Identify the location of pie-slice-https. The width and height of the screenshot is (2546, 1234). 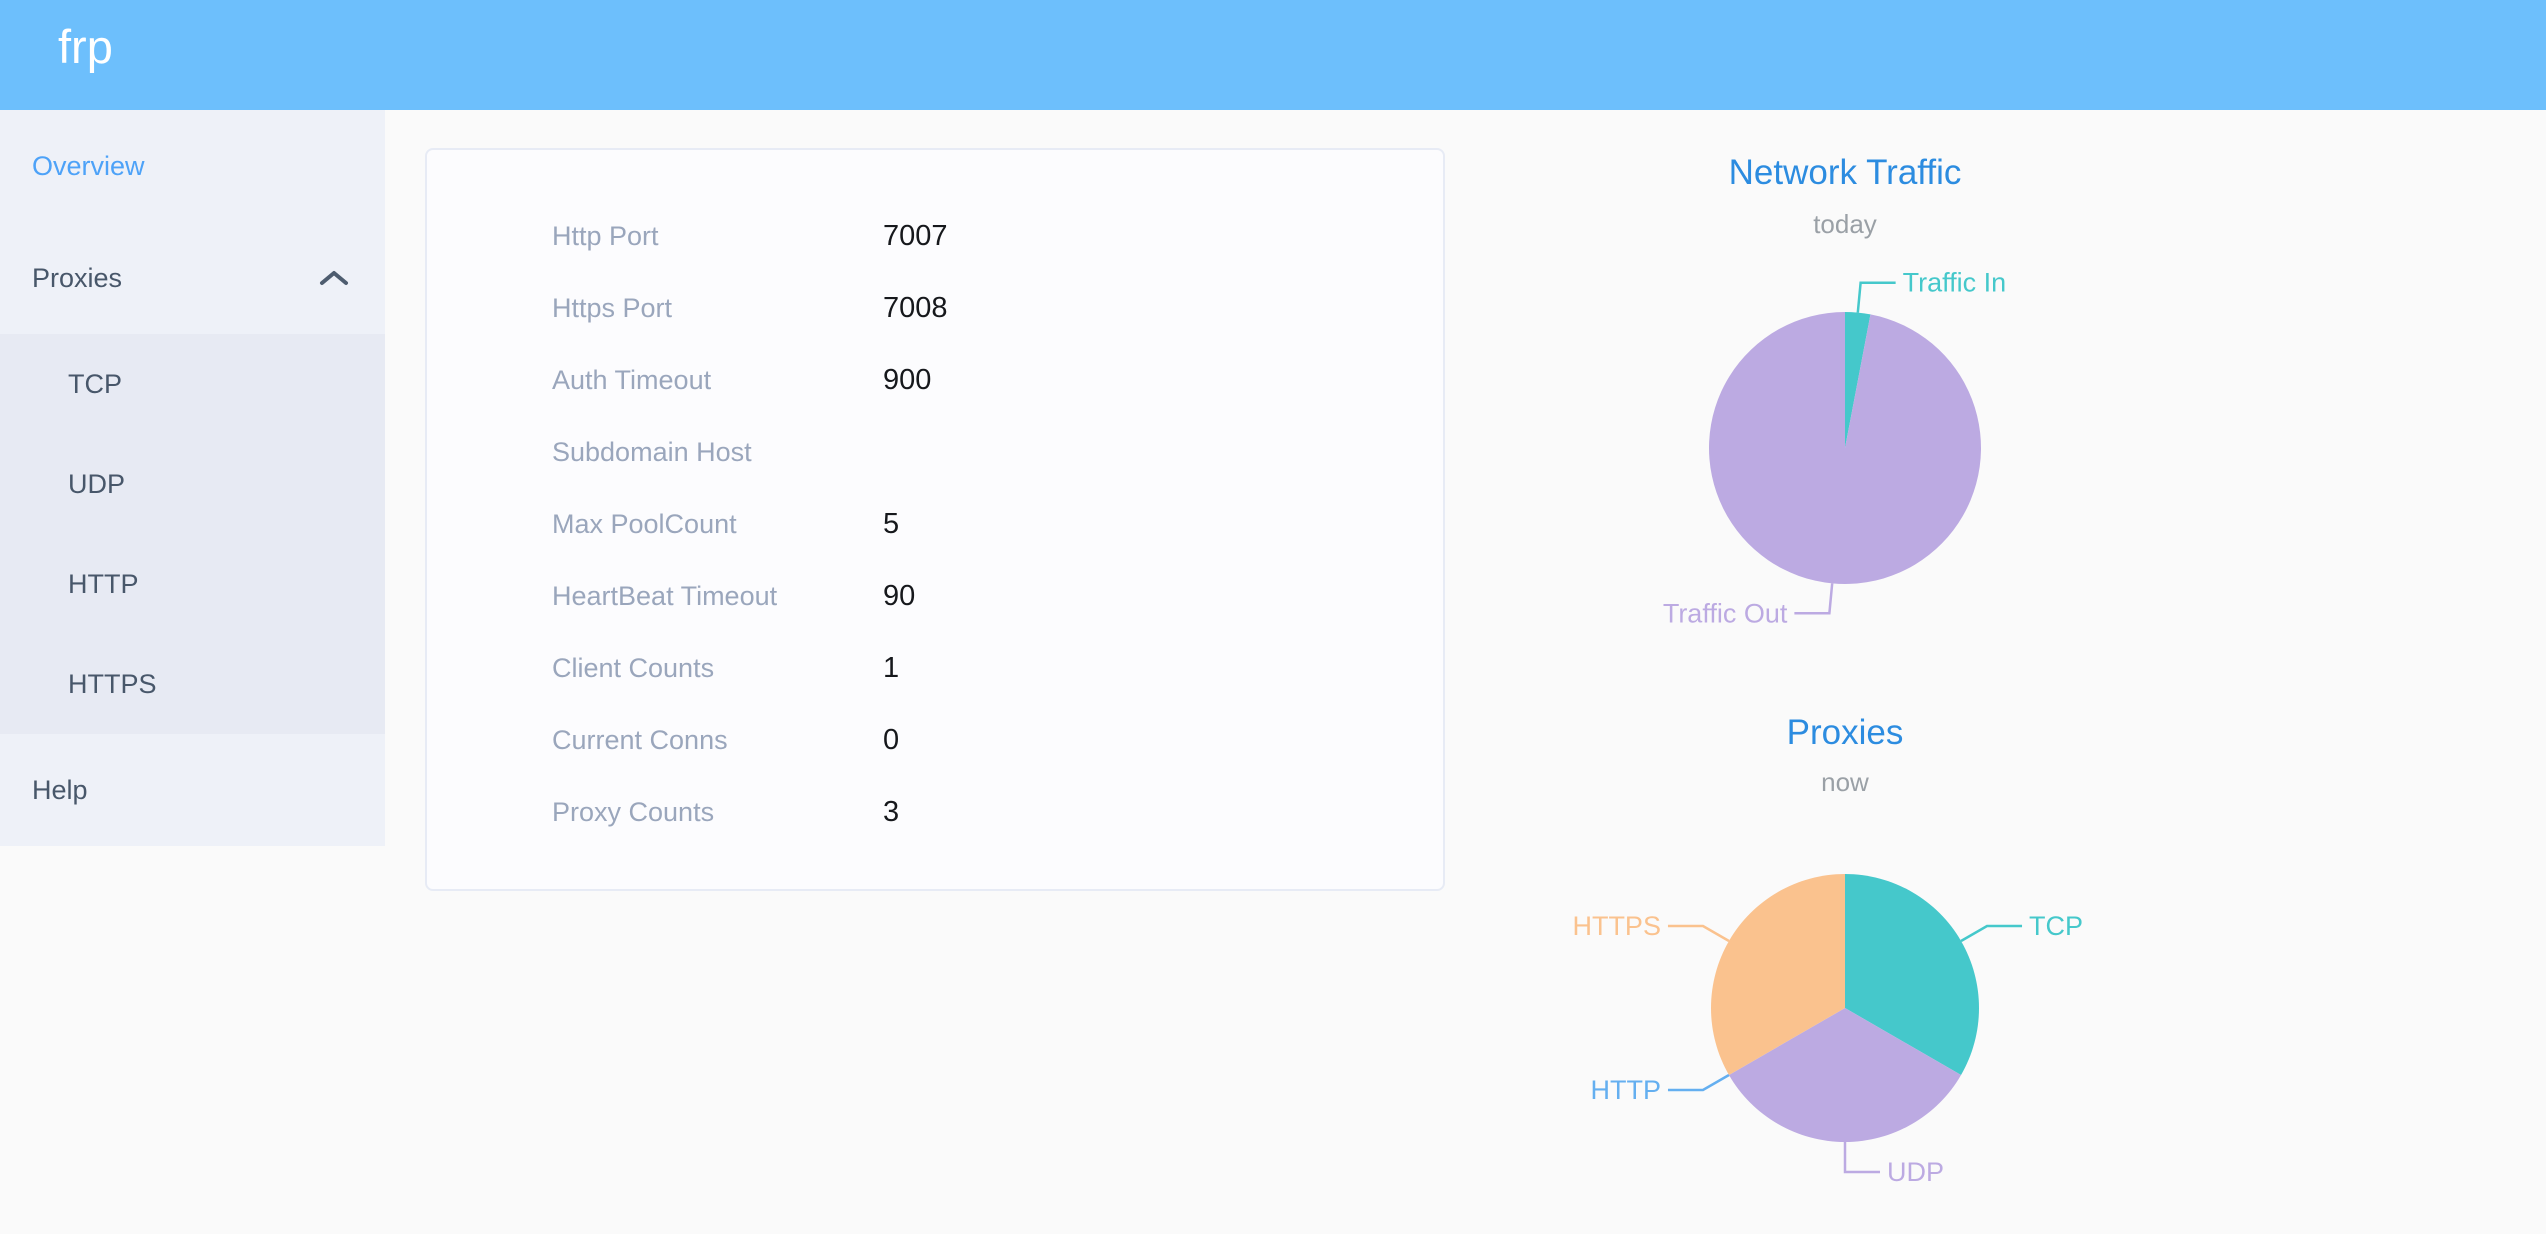
(1778, 974).